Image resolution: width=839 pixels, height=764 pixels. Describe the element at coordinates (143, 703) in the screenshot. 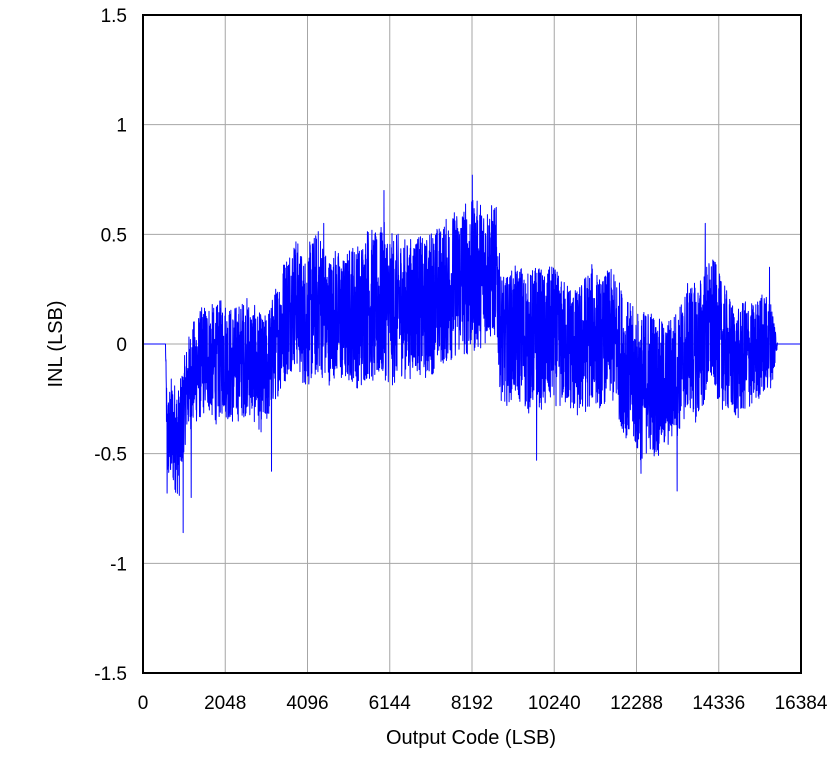

I see `x-tick-label: 0` at that location.